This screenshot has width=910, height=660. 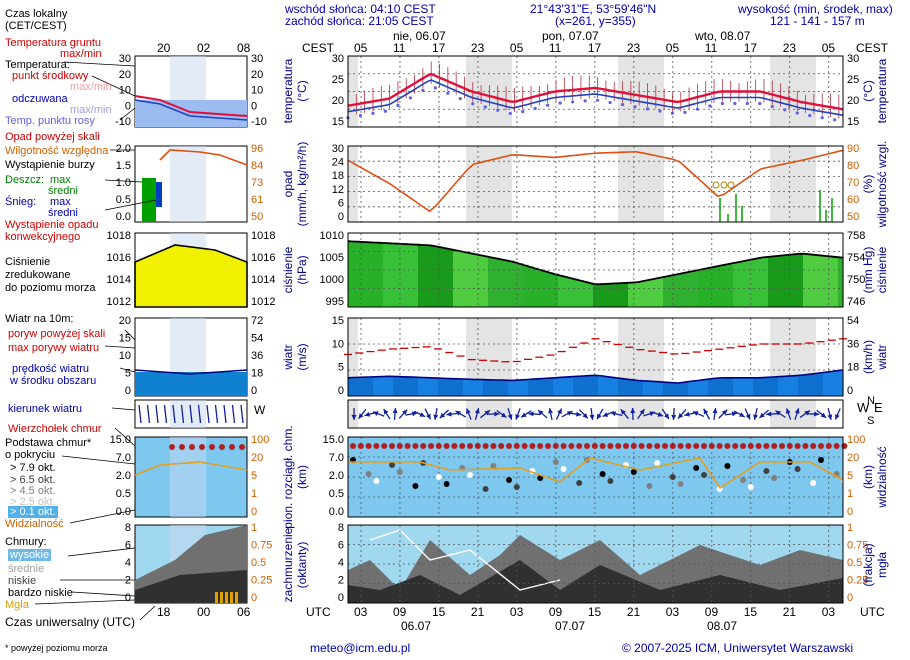 What do you see at coordinates (128, 546) in the screenshot?
I see `legend-tick: 6` at bounding box center [128, 546].